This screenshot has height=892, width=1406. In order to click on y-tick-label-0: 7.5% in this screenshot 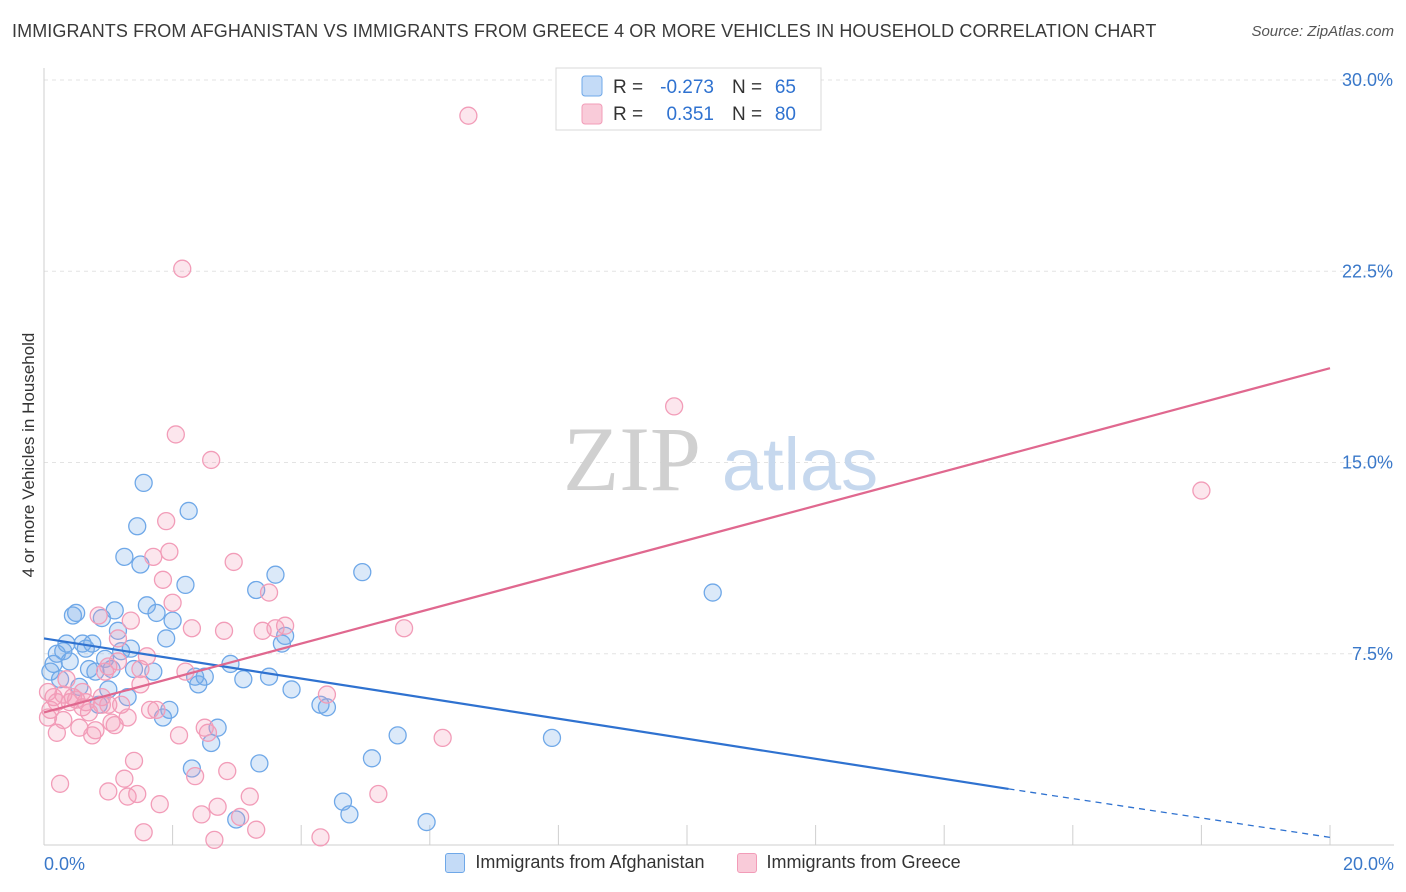, I will do `click(1372, 654)`.